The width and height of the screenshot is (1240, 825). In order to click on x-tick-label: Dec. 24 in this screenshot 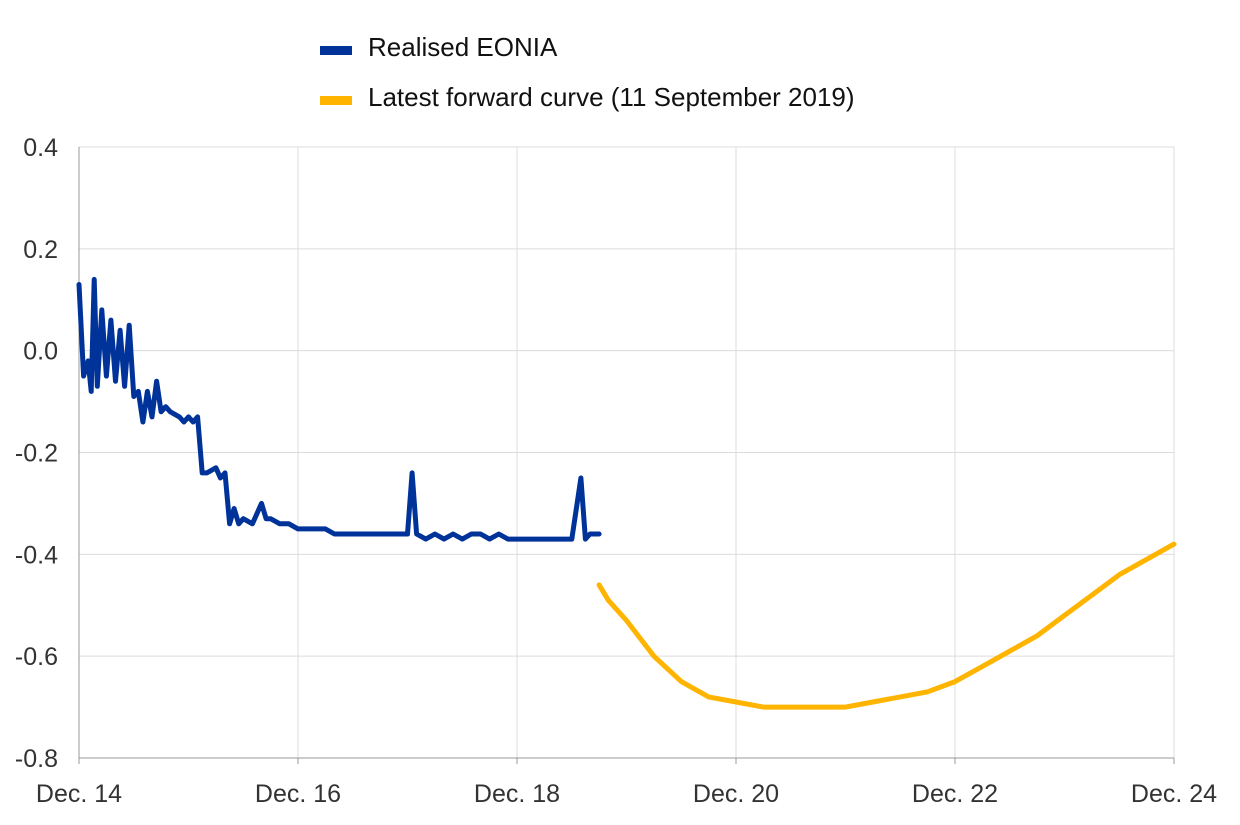, I will do `click(1174, 794)`.